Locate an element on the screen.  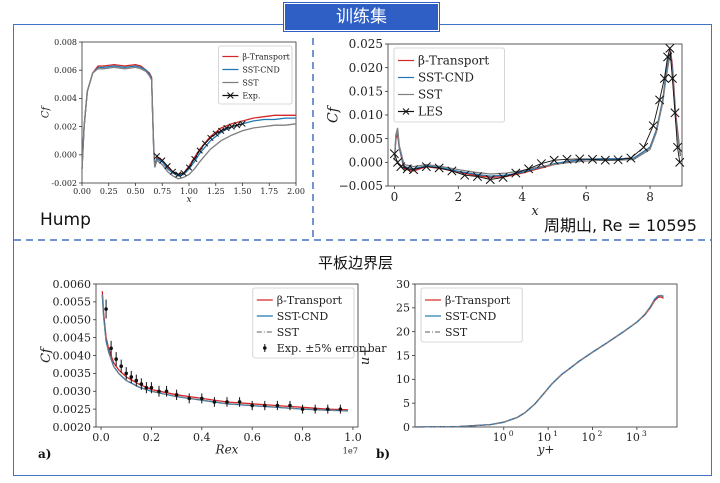
x-tick-exponent: 0 is located at coordinates (511, 433).